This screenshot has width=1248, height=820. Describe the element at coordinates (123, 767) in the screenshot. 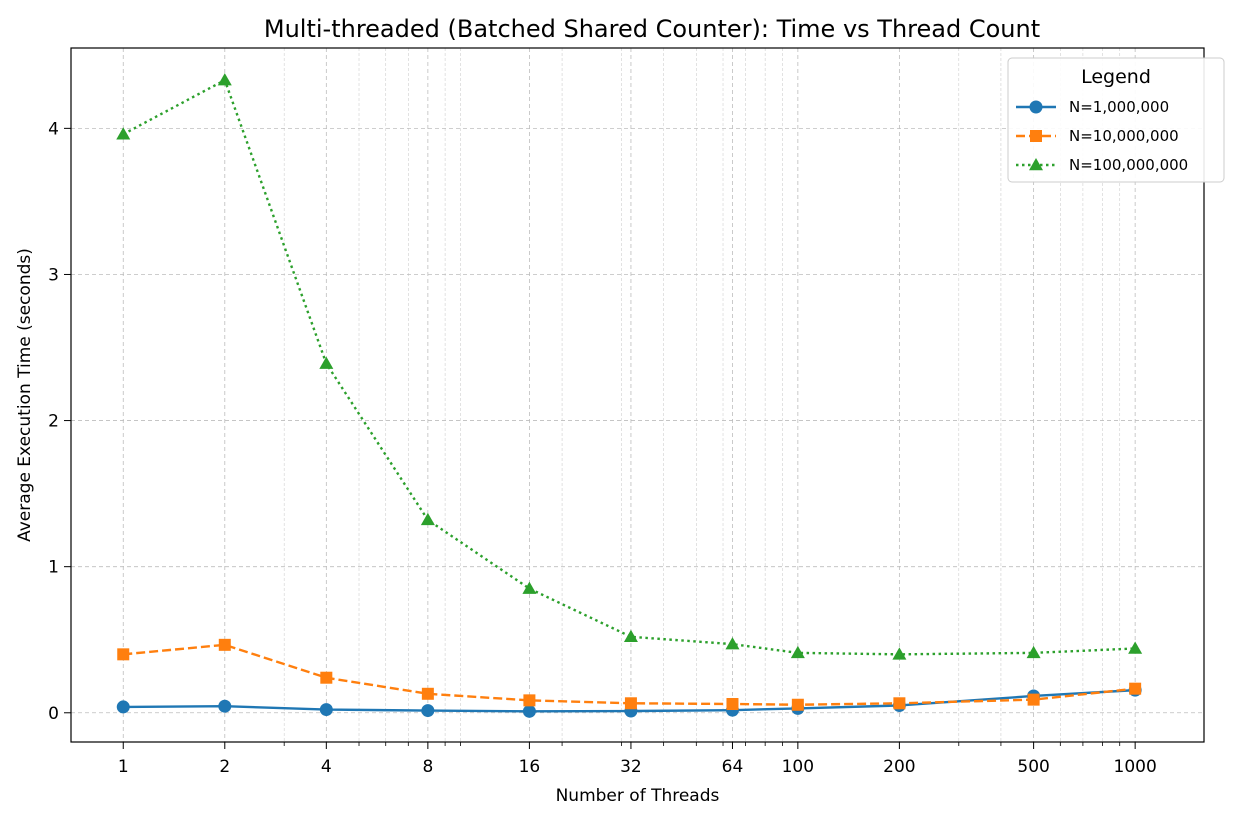

I see `x-tick-label: 1` at that location.